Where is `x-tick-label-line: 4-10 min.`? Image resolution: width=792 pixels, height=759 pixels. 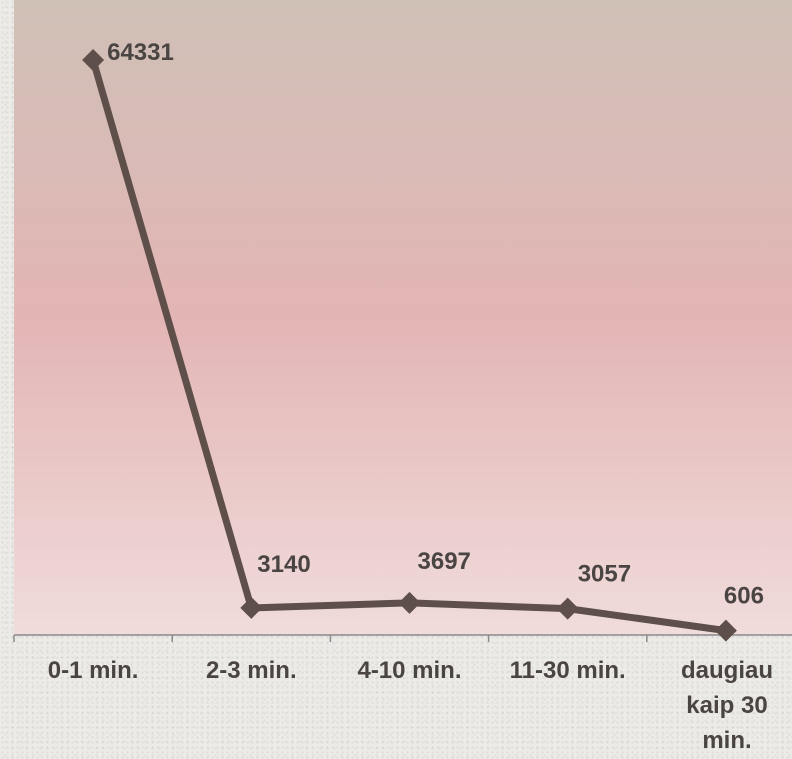
x-tick-label-line: 4-10 min. is located at coordinates (409, 670).